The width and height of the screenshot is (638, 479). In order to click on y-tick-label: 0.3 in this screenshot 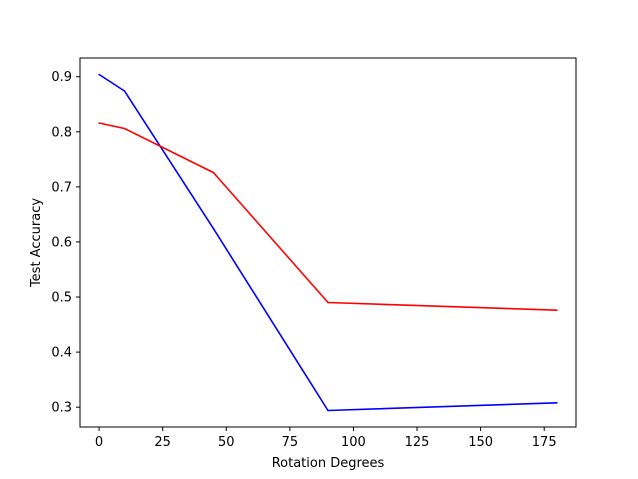, I will do `click(61, 408)`.